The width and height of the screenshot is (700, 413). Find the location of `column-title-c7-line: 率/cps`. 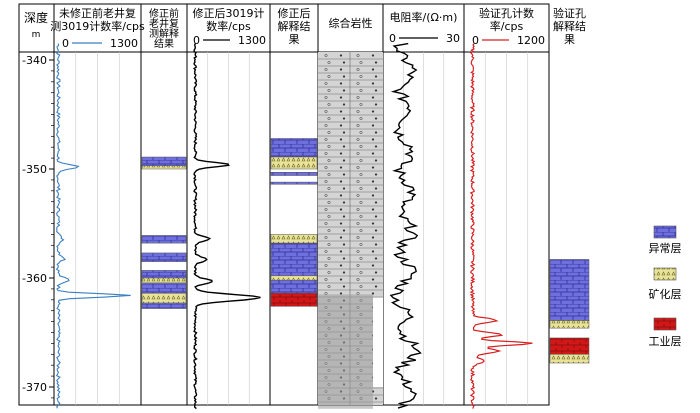

column-title-c7-line: 率/cps is located at coordinates (507, 26).